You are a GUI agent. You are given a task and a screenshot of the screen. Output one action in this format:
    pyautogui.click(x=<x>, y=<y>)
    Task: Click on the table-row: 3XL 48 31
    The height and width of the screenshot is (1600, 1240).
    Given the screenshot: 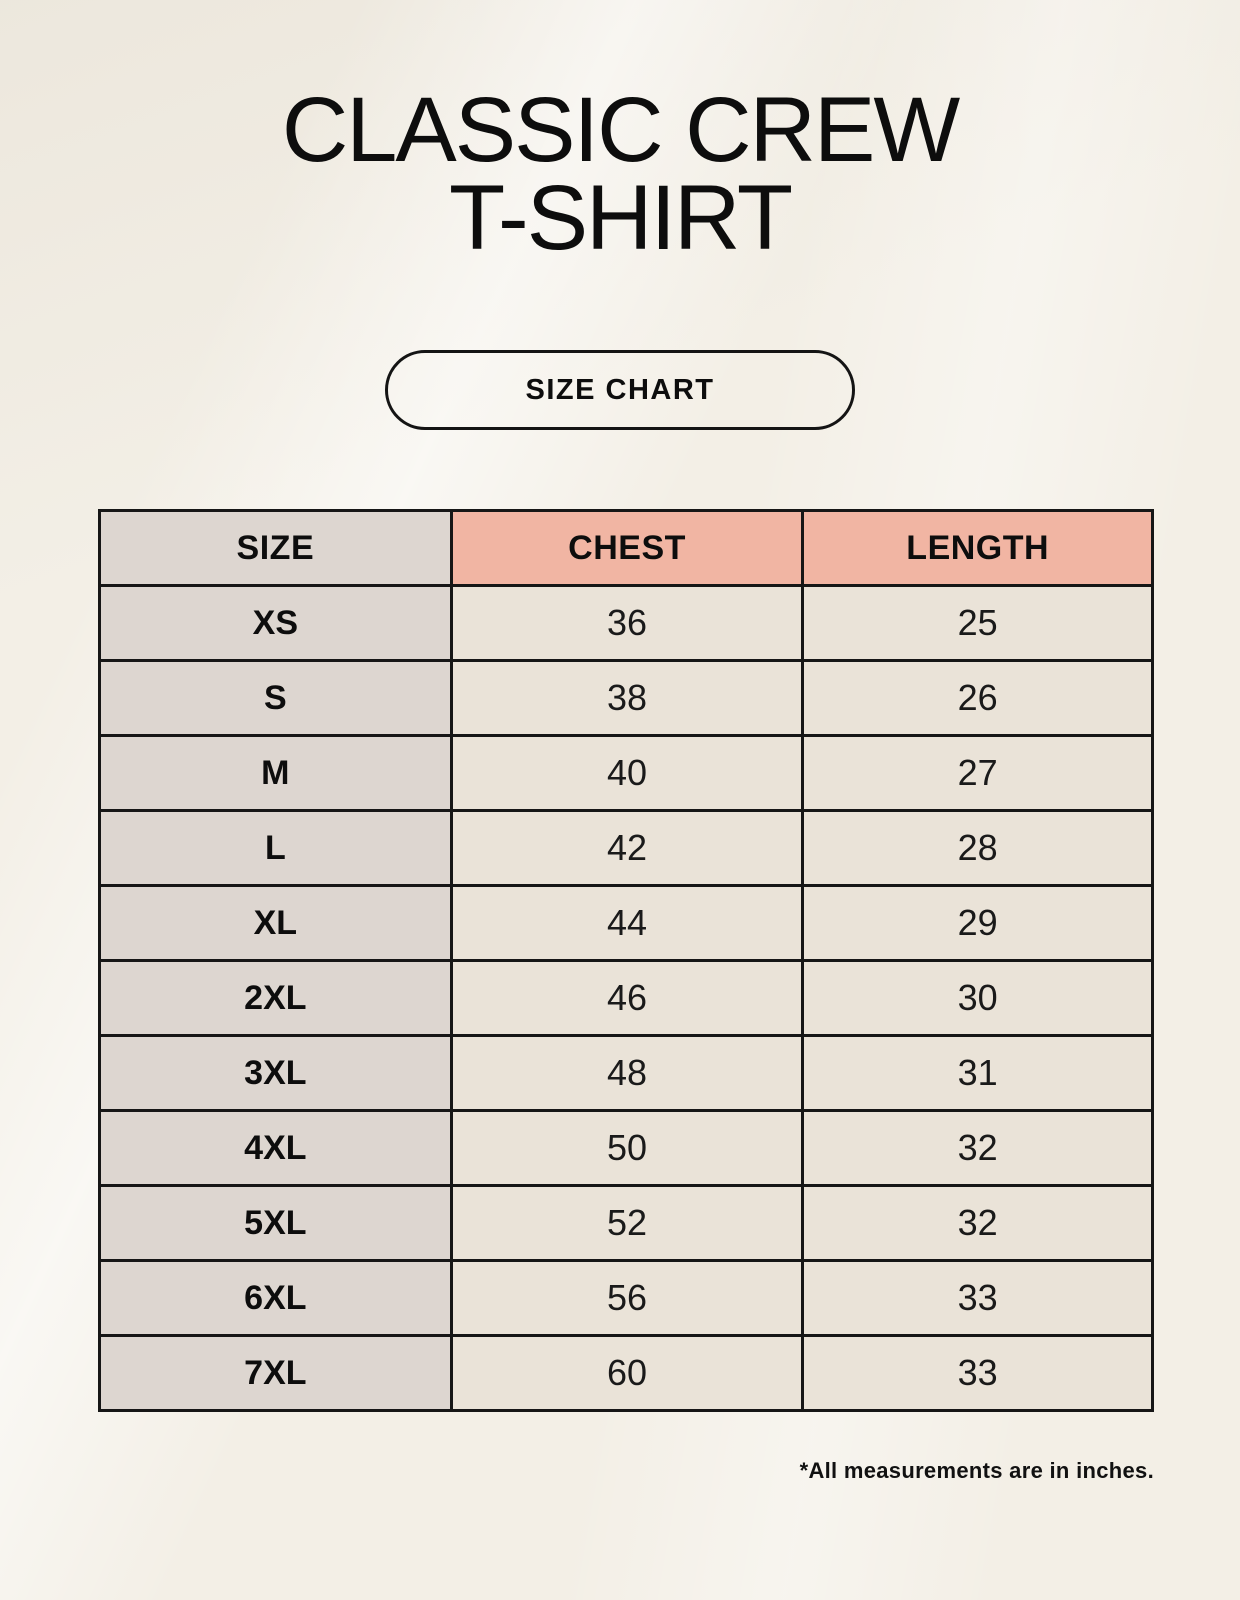 What is the action you would take?
    pyautogui.click(x=626, y=1073)
    